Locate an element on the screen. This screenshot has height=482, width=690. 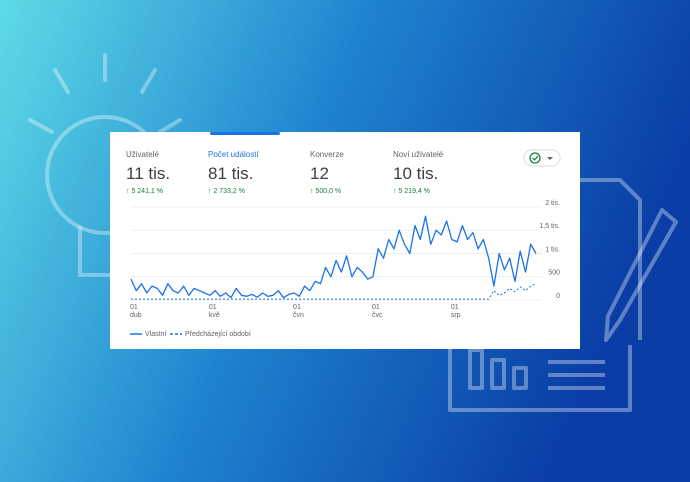
metric-tab: Konverze 12 ↑ 500,0 % is located at coordinates (327, 172).